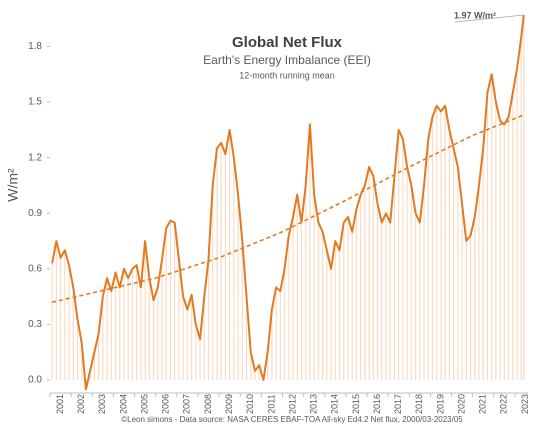 The image size is (539, 428). What do you see at coordinates (35, 102) in the screenshot?
I see `y-tick-label: 1.5` at bounding box center [35, 102].